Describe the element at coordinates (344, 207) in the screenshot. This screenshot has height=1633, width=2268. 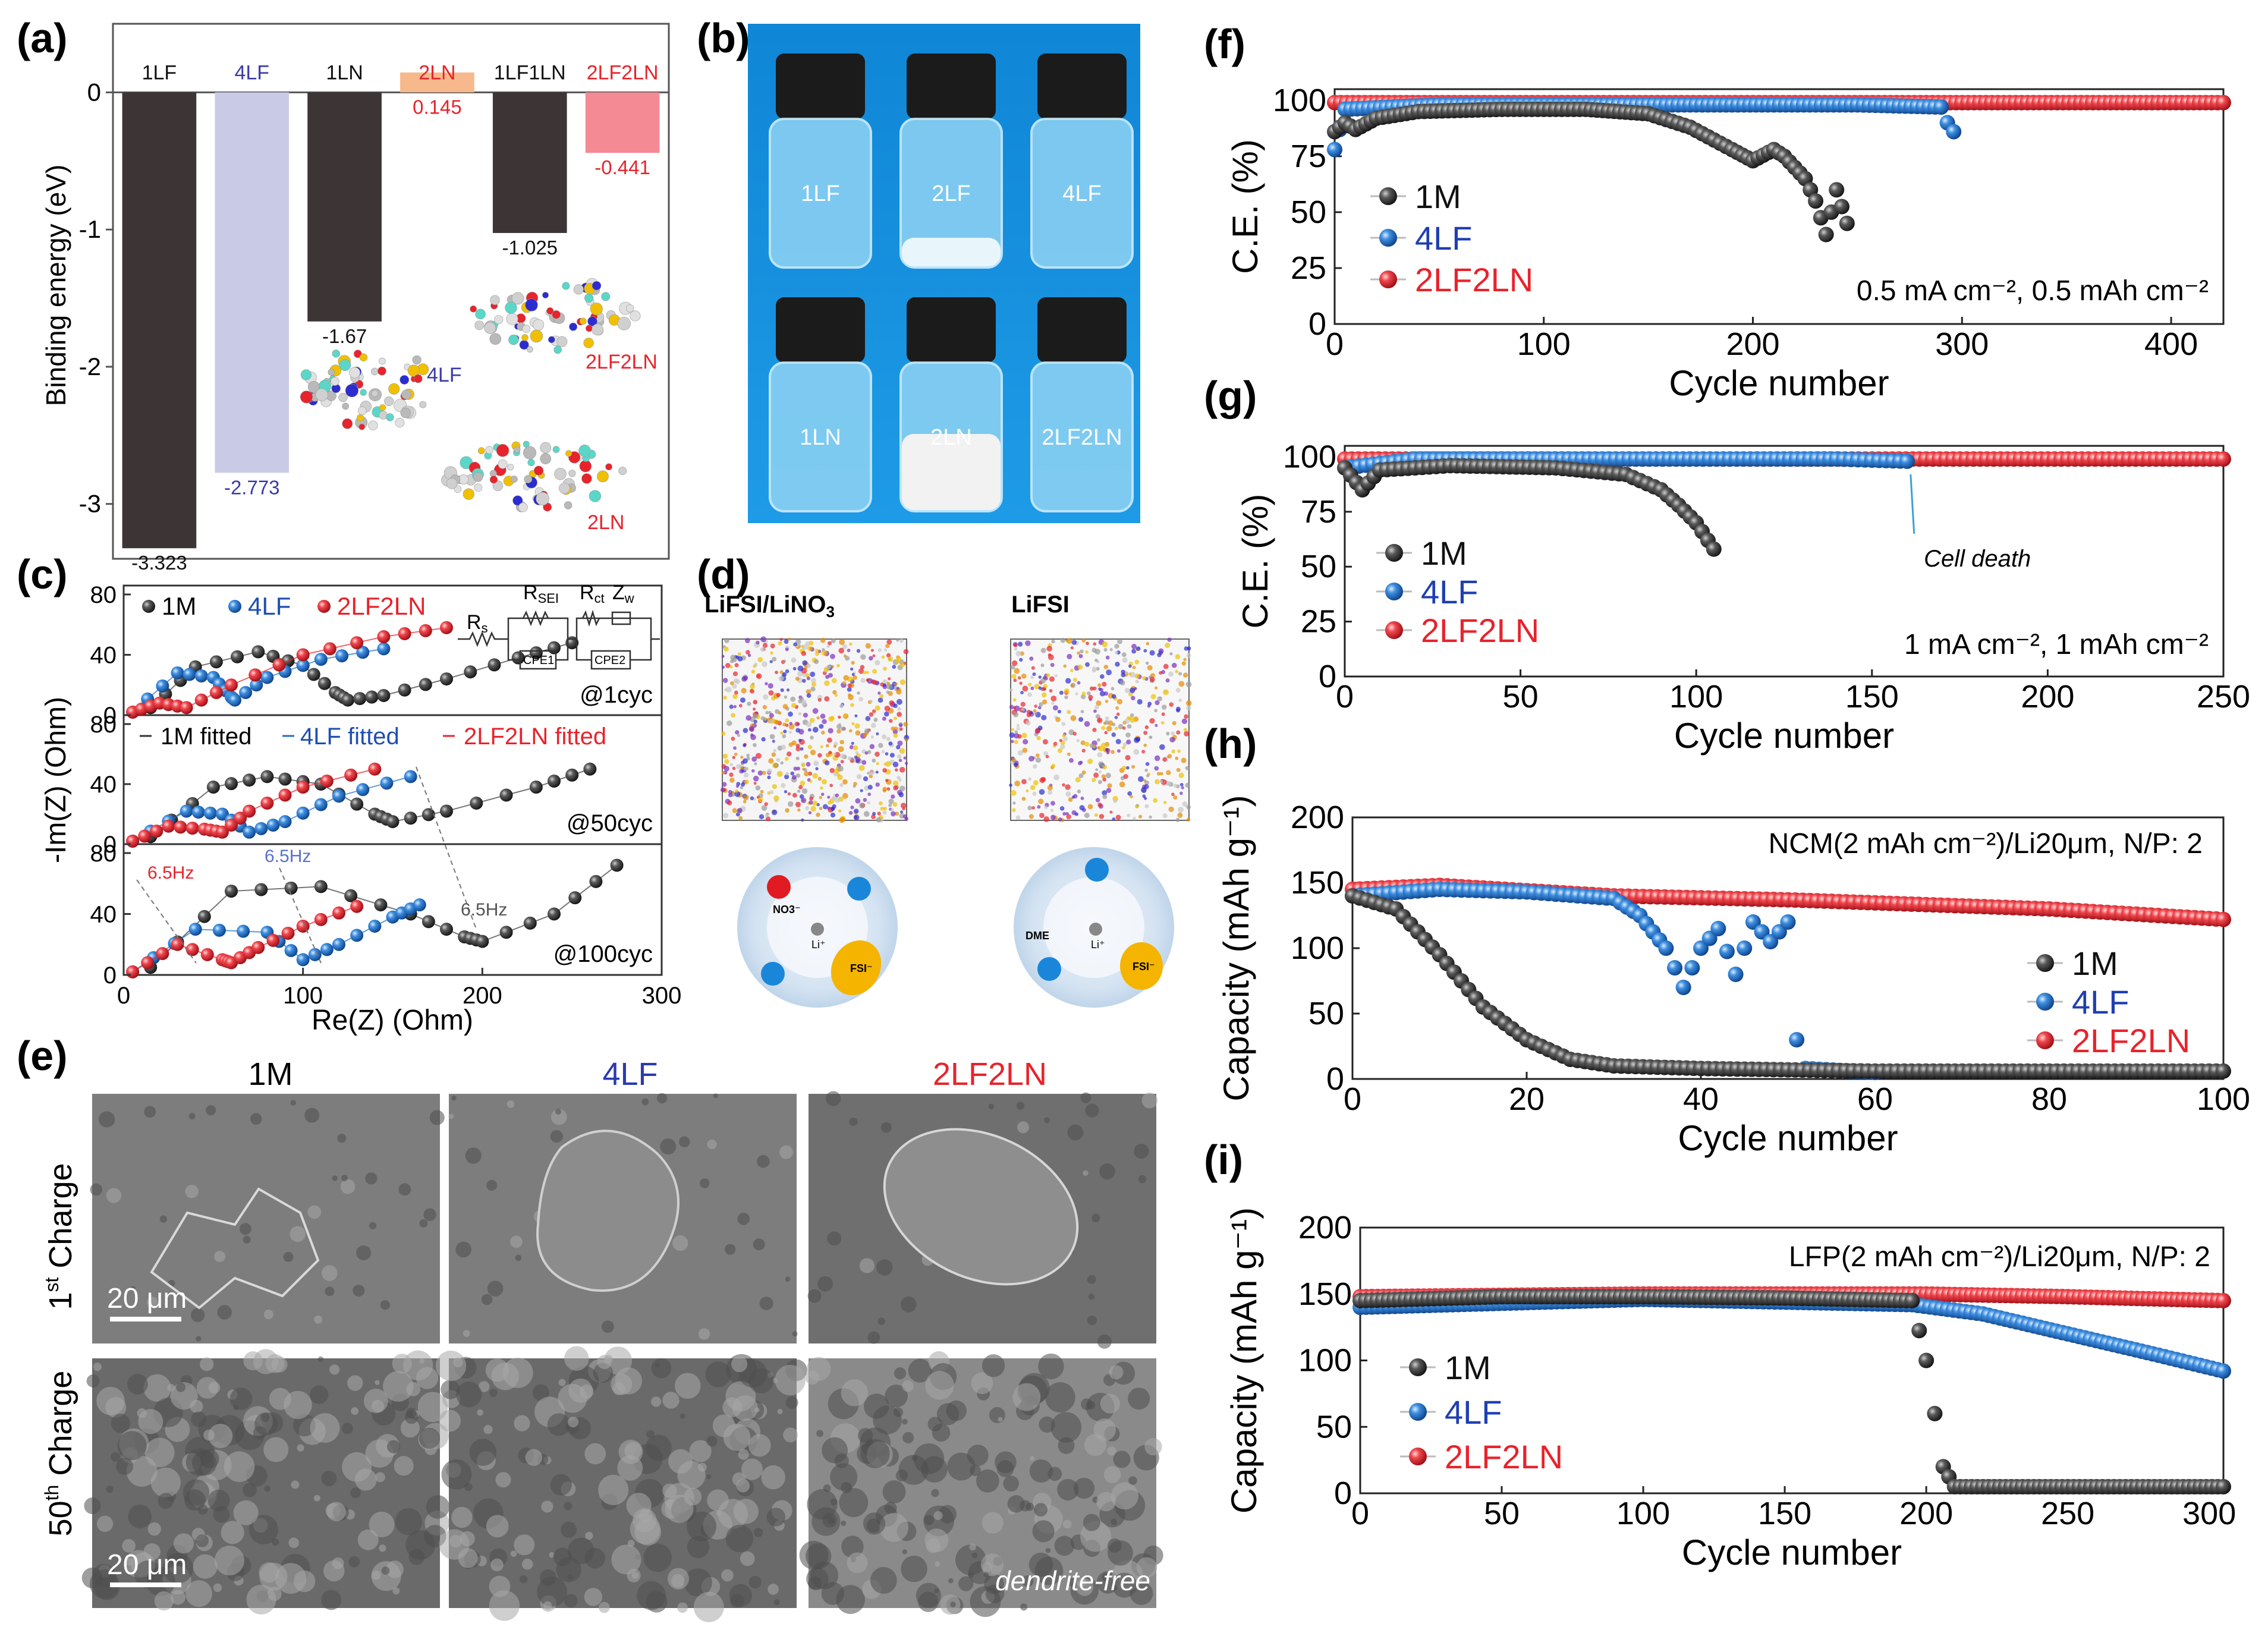
I see `bar-1LN` at that location.